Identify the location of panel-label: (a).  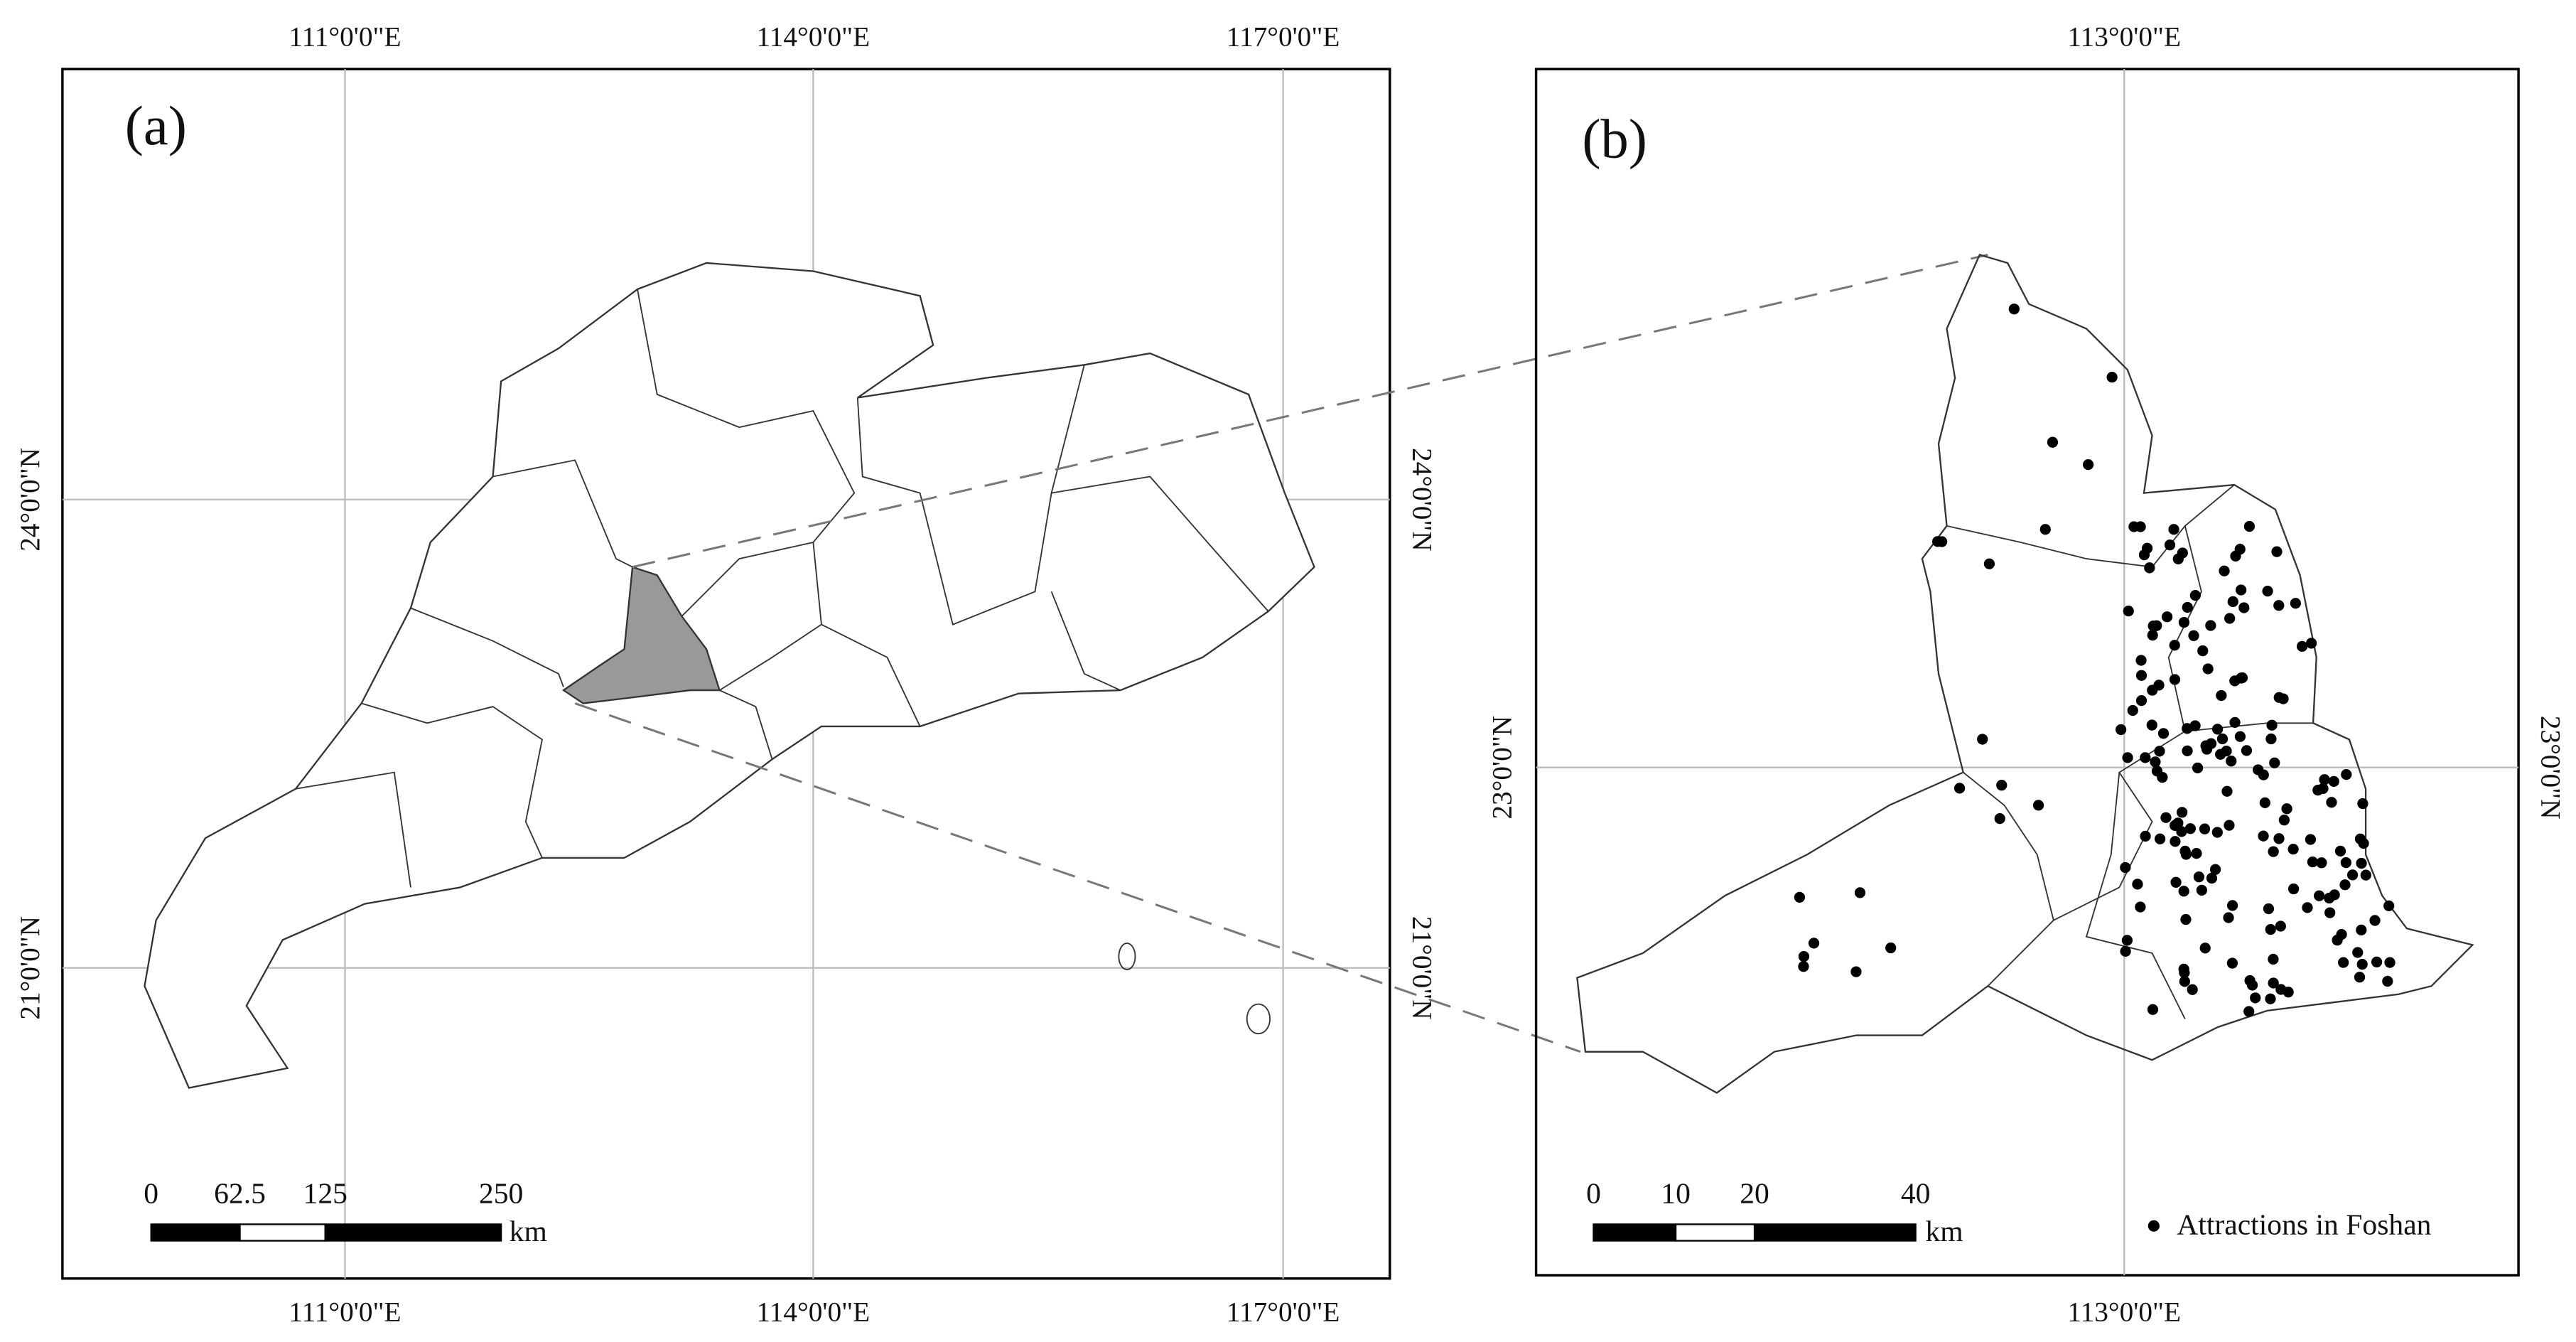
(156, 126).